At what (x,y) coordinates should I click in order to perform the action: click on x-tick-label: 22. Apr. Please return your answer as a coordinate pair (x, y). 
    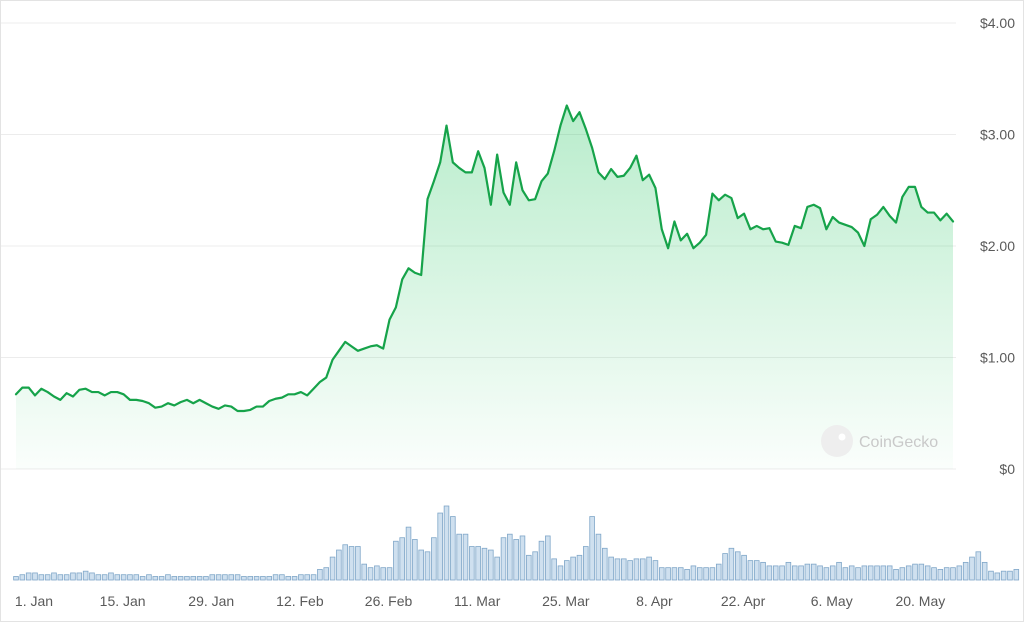
    Looking at the image, I should click on (743, 601).